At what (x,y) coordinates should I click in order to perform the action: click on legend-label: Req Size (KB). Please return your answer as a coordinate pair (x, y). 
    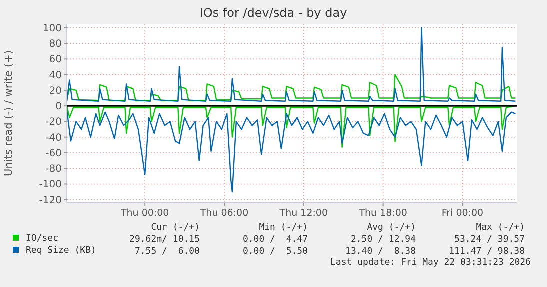
    Looking at the image, I should click on (61, 251).